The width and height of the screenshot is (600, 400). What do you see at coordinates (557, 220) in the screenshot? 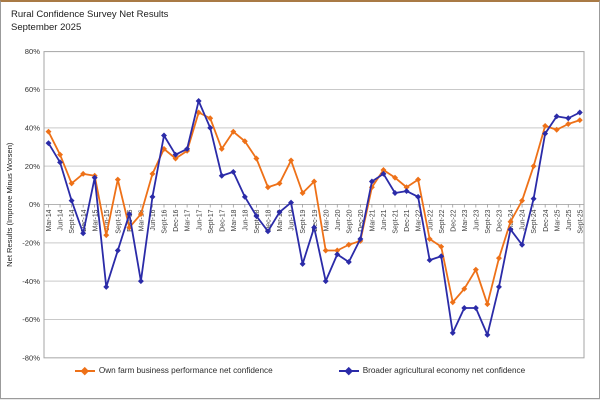
I see `svg-text: Mar-25` at bounding box center [557, 220].